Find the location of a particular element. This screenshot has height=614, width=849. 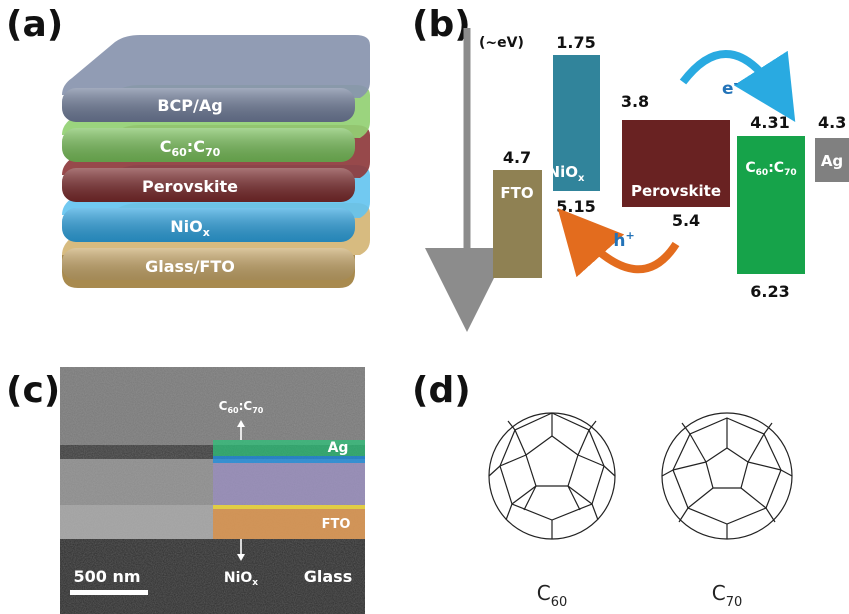

bottom-arrow-head is located at coordinates (241, 557).